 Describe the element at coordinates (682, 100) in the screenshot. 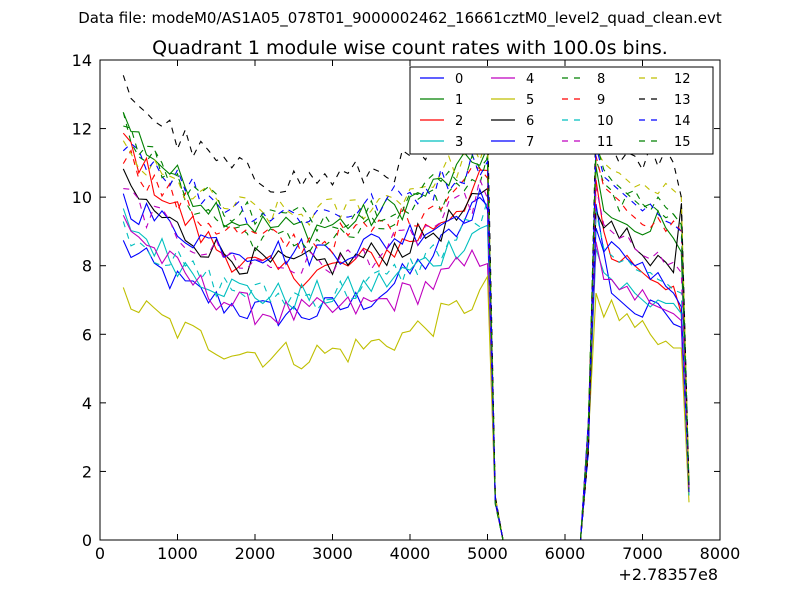

I see `legend-label-13: 13` at that location.